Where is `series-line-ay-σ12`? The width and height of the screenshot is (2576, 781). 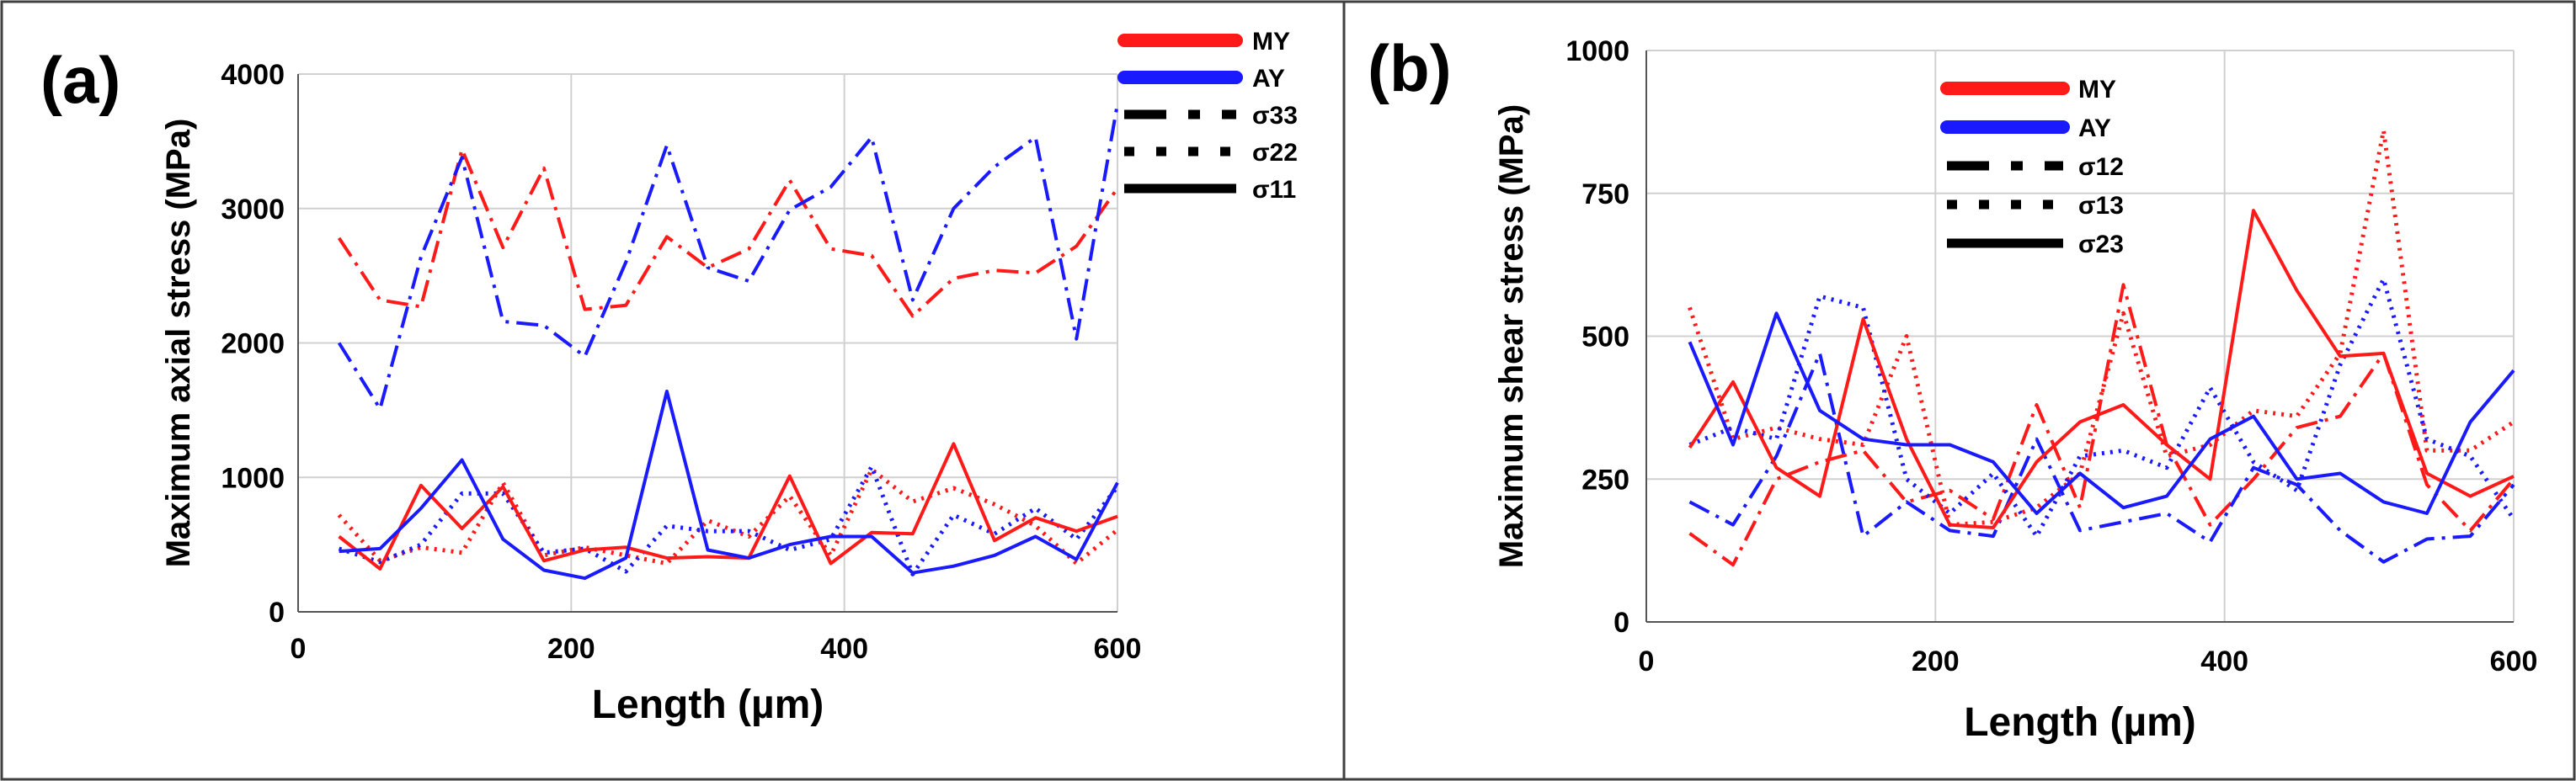 series-line-ay-σ12 is located at coordinates (2101, 457).